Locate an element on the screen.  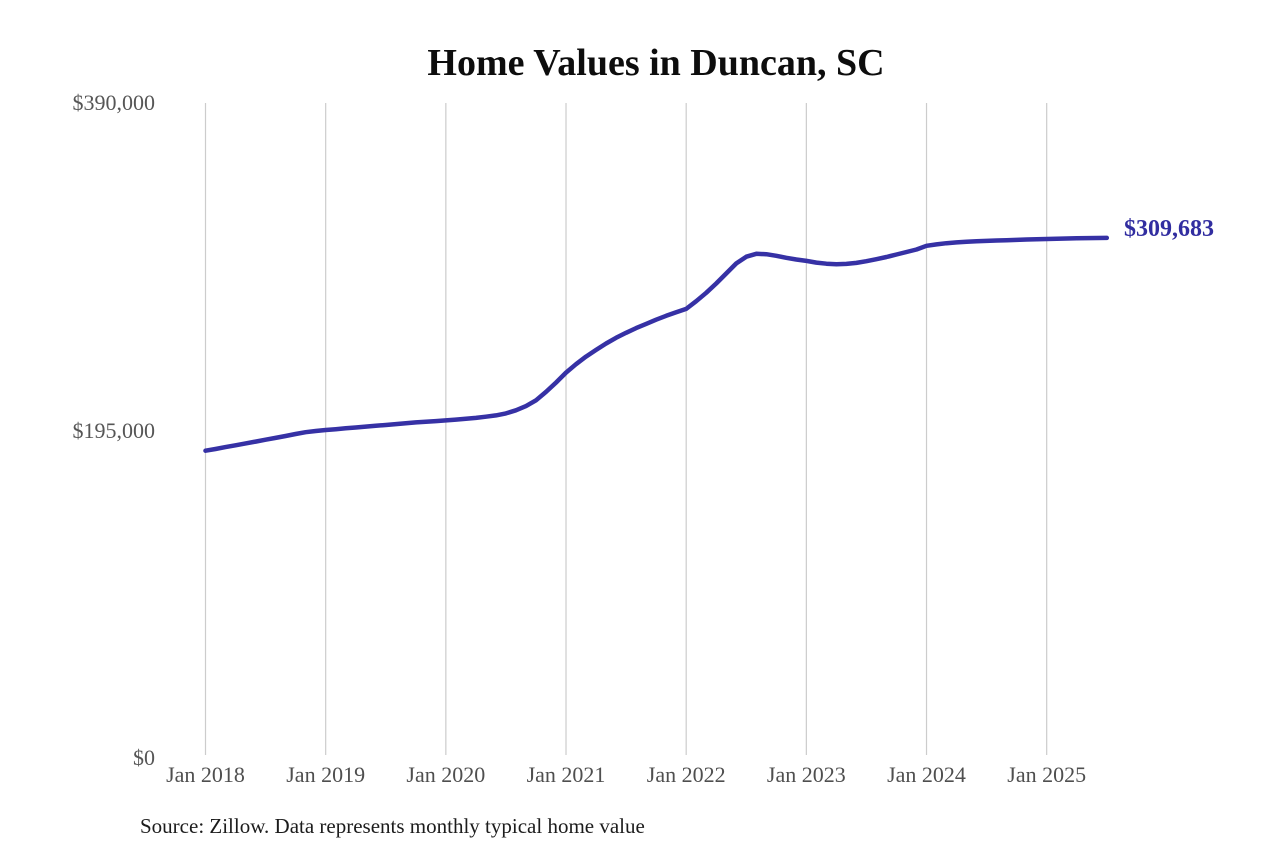
latest-value-label: $309,683 is located at coordinates (1169, 229).